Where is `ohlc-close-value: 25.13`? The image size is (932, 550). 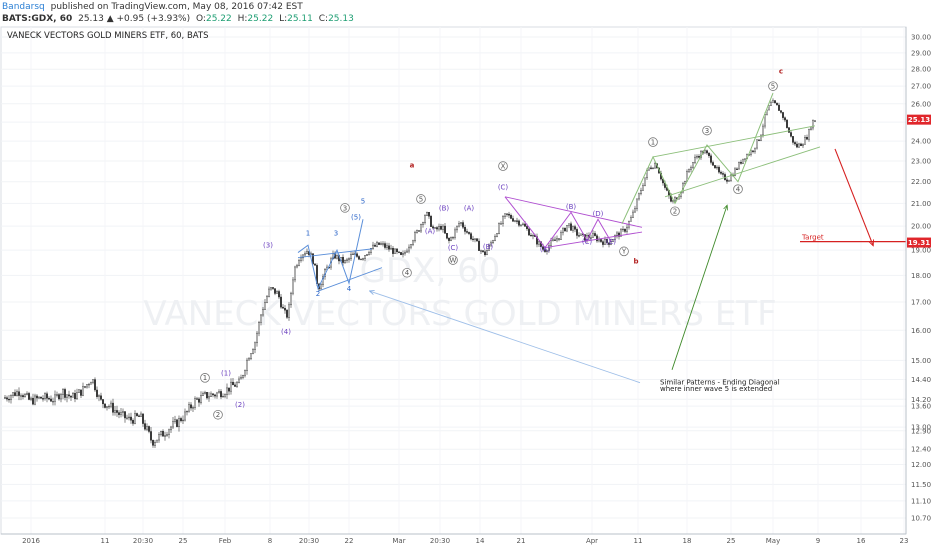 ohlc-close-value: 25.13 is located at coordinates (341, 19).